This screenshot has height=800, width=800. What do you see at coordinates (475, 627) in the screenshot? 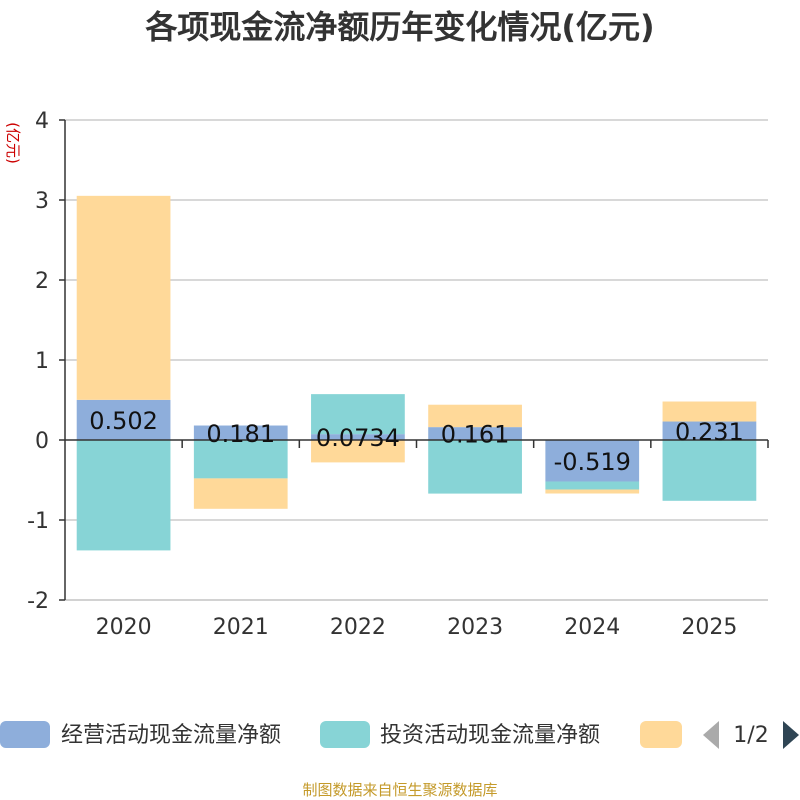
I see `x-tick-label-2023: 2023` at bounding box center [475, 627].